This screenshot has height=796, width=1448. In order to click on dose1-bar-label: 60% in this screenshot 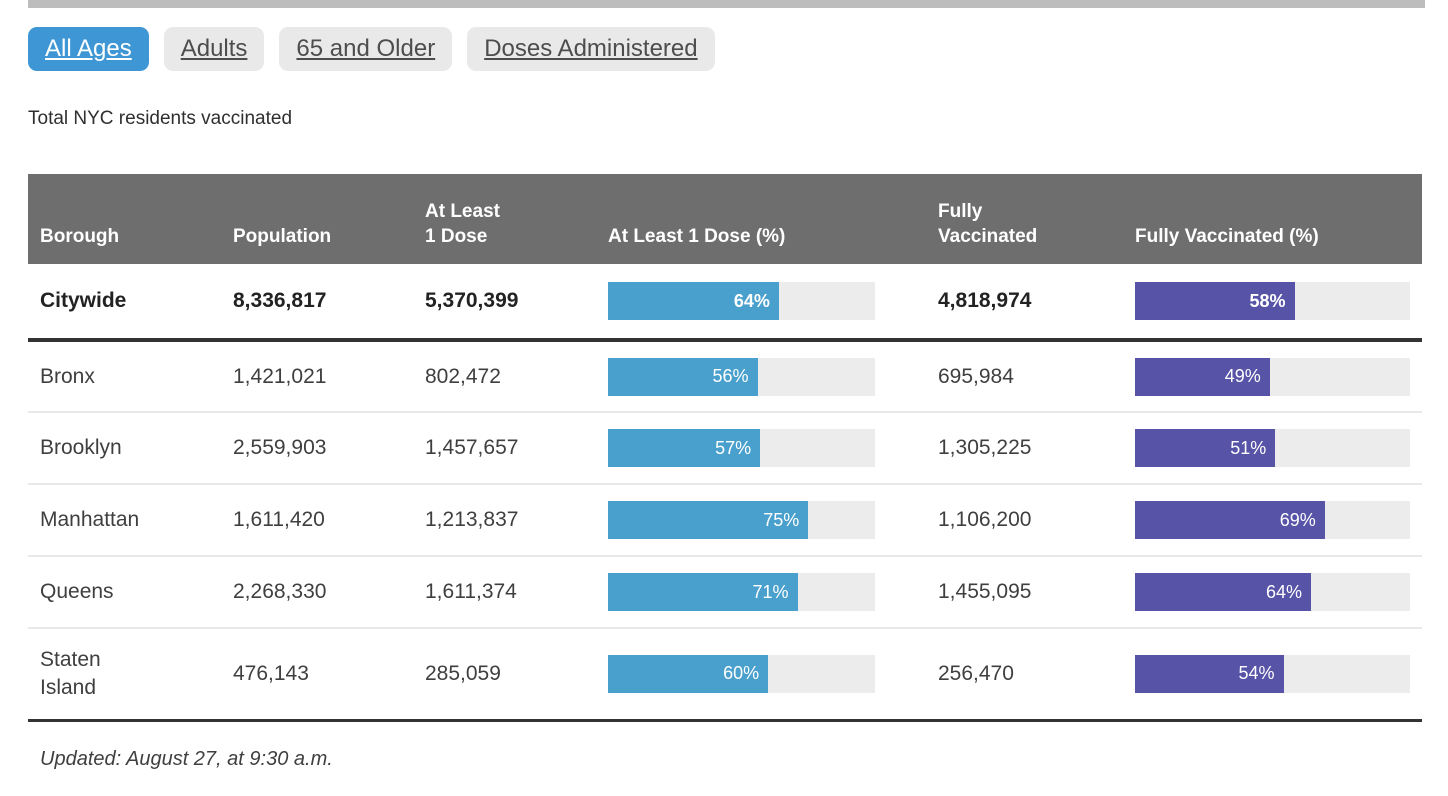, I will do `click(741, 673)`.